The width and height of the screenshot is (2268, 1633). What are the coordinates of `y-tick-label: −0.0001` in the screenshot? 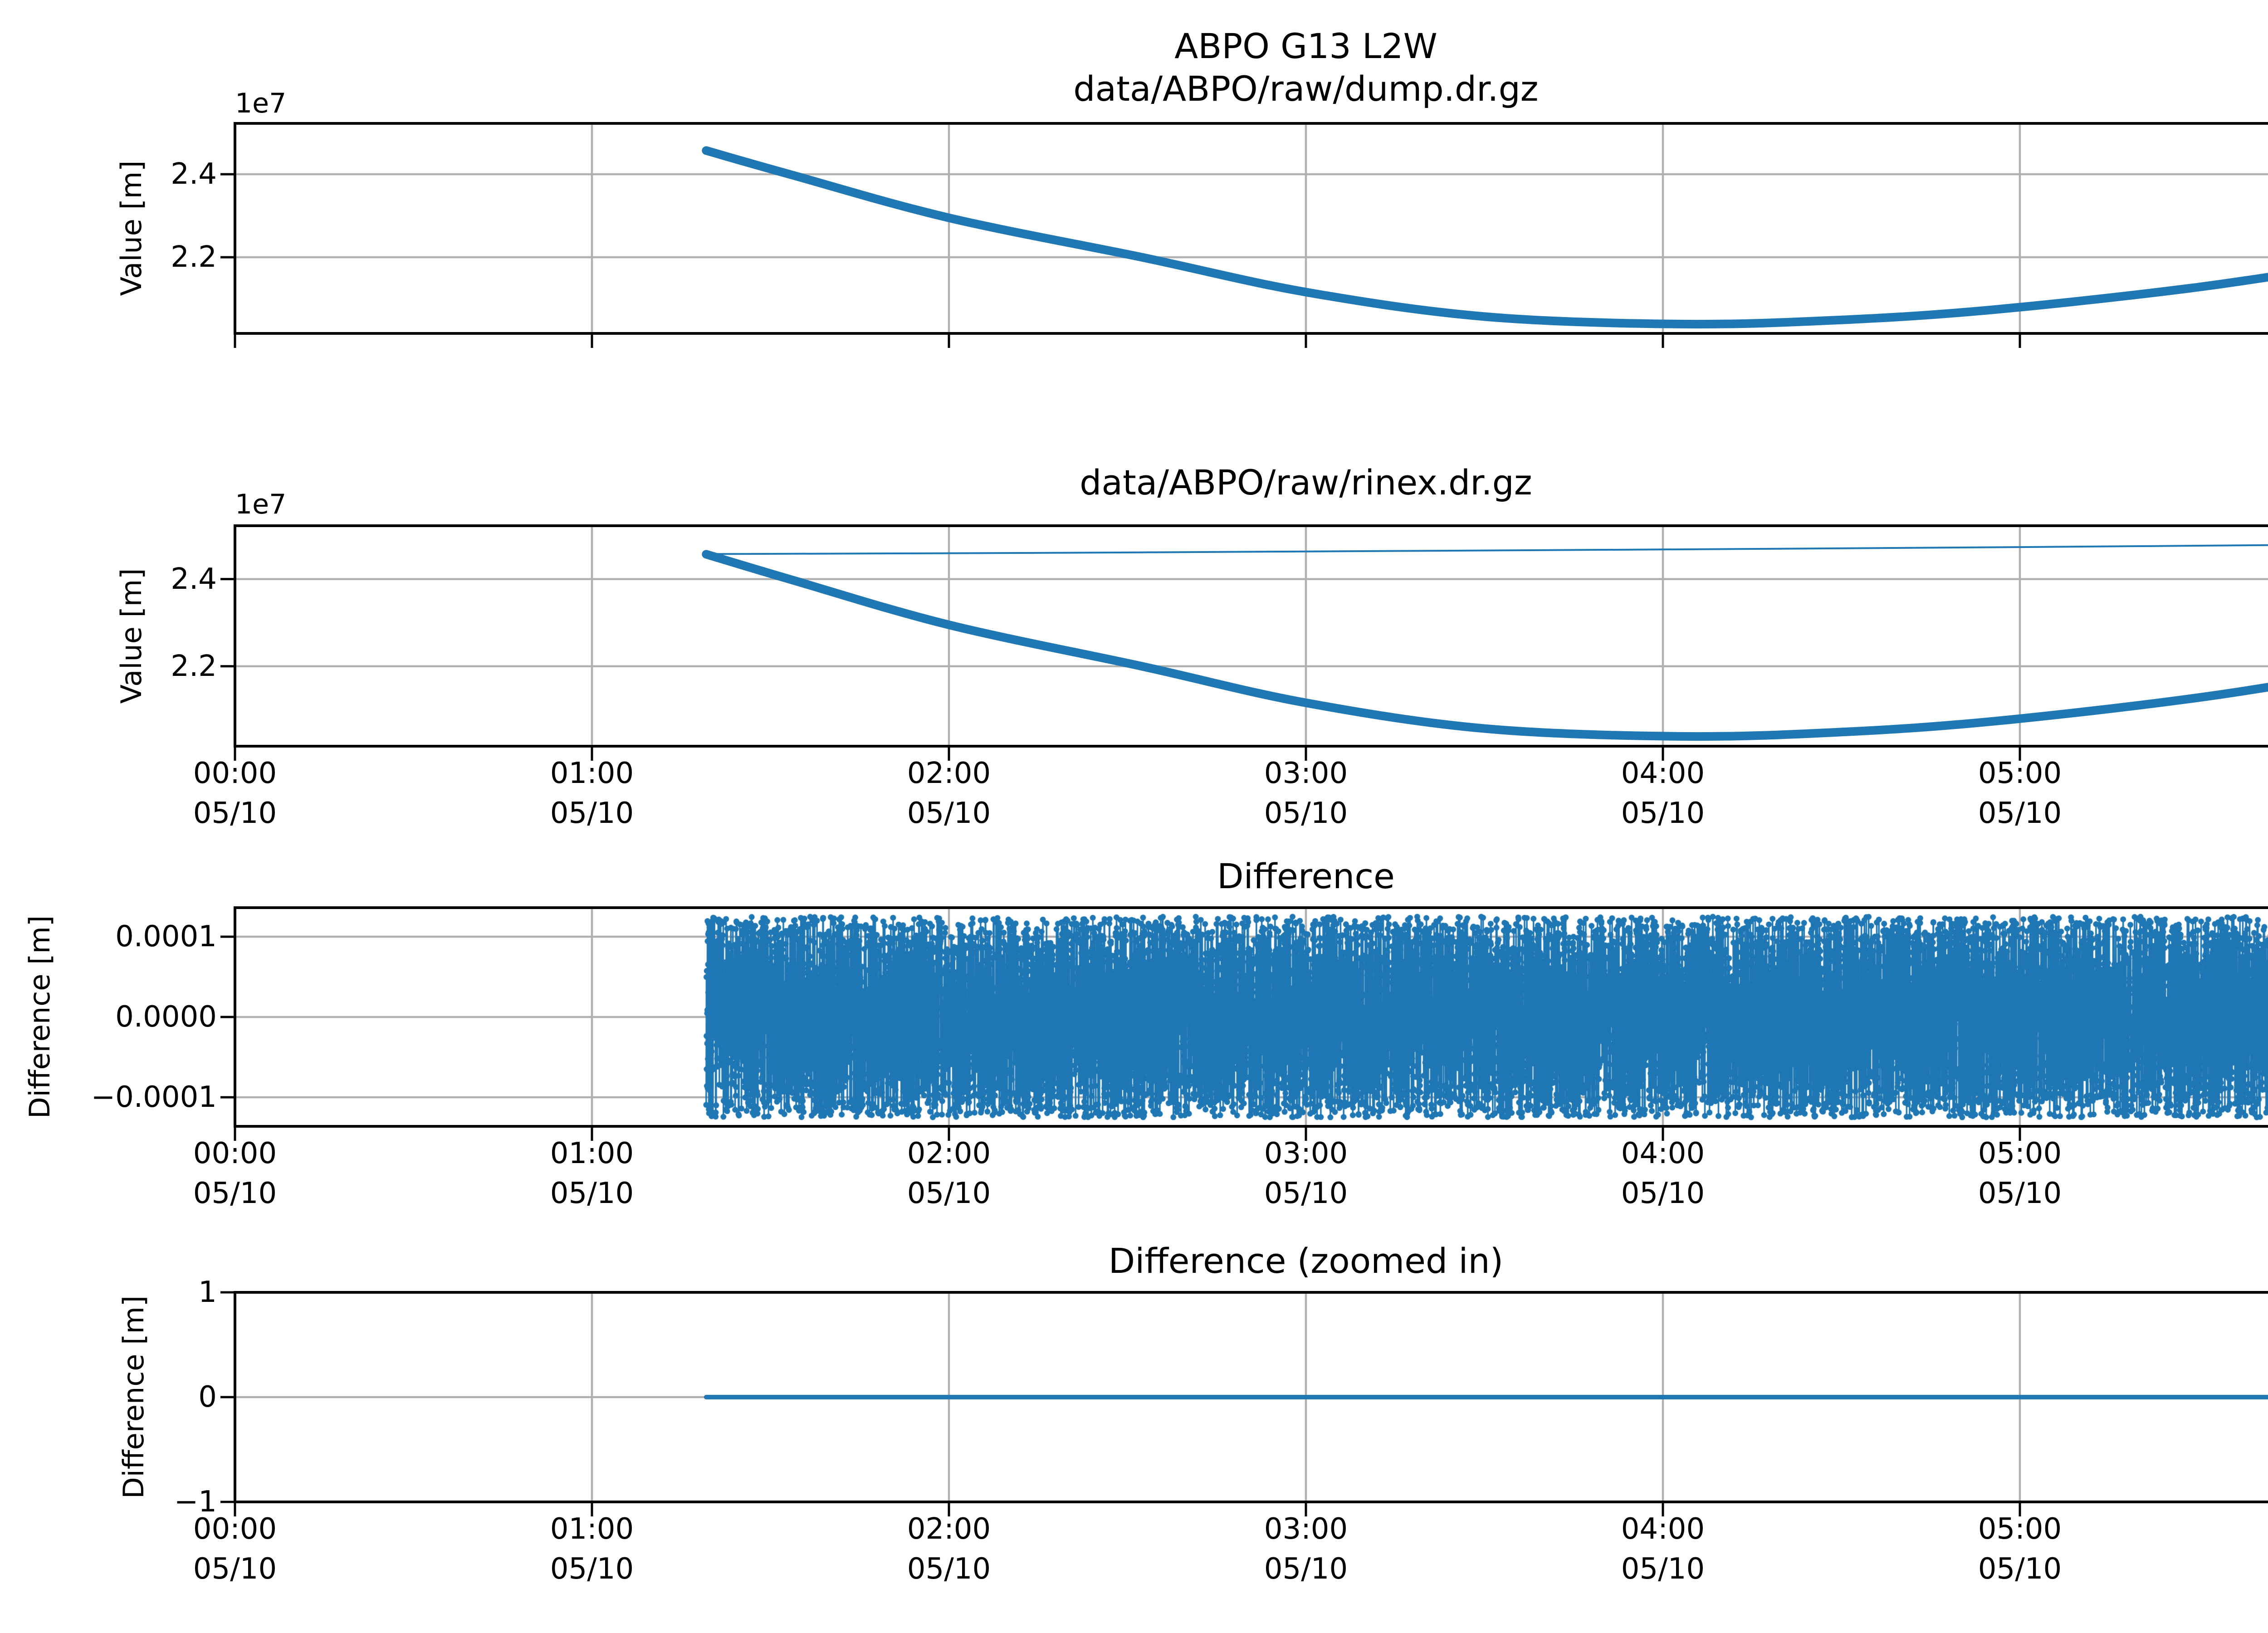 It's located at (154, 1097).